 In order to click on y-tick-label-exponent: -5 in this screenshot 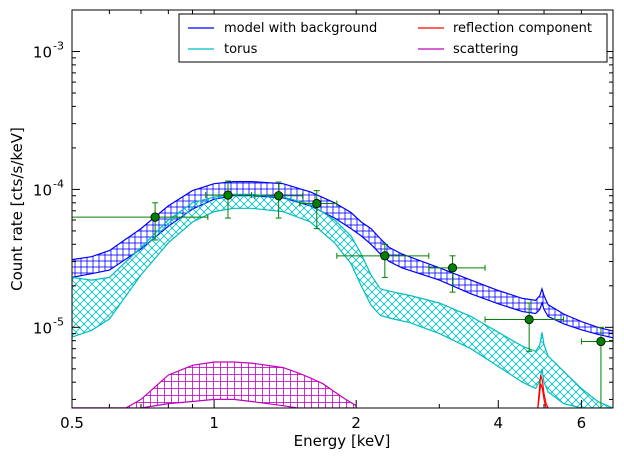, I will do `click(58, 321)`.